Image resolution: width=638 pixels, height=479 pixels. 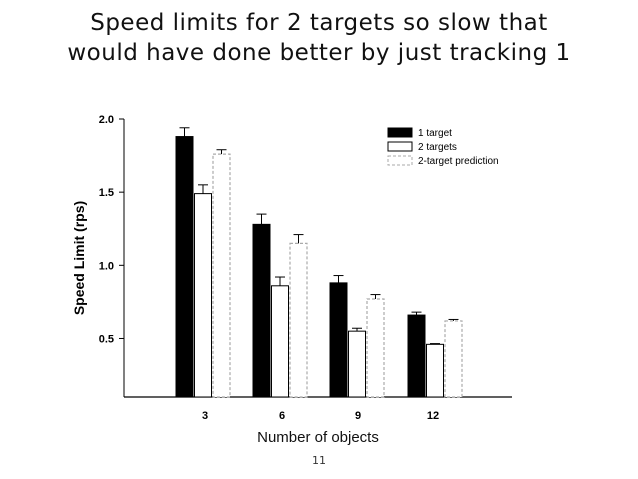 I want to click on legend-label: 1 target, so click(x=435, y=133).